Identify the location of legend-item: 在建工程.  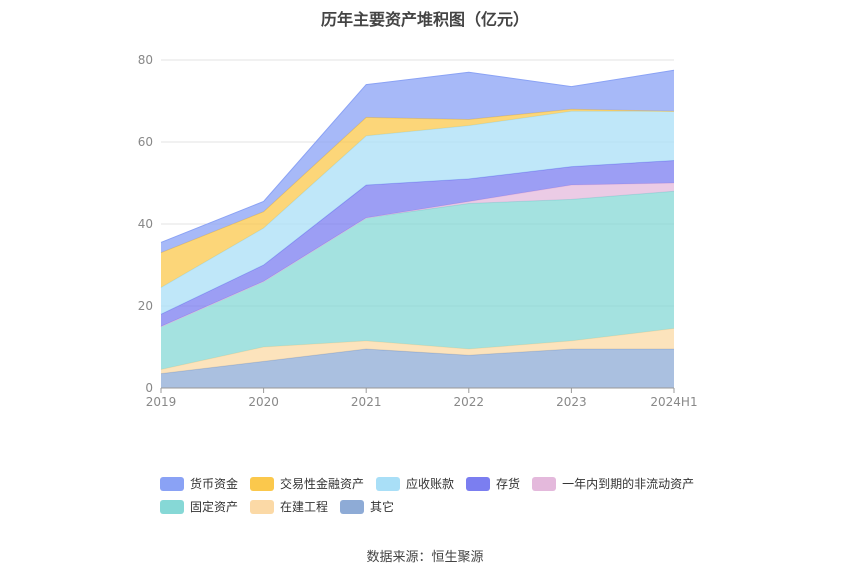
(289, 506).